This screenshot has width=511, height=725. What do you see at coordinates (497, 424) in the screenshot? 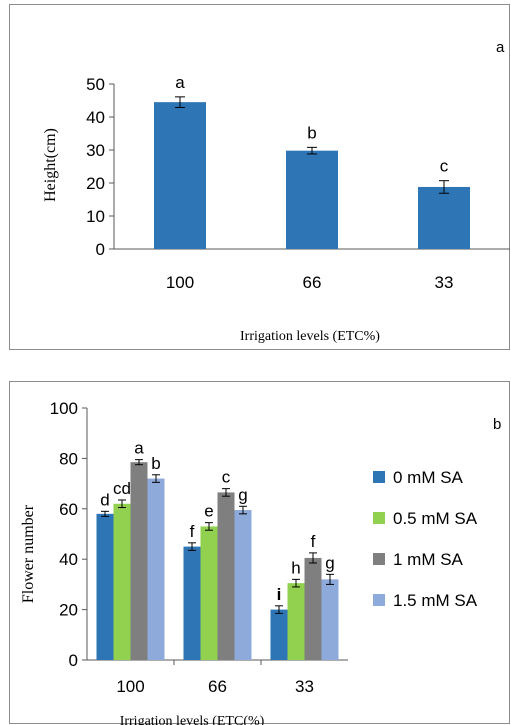
I see `panel-label-b: b` at bounding box center [497, 424].